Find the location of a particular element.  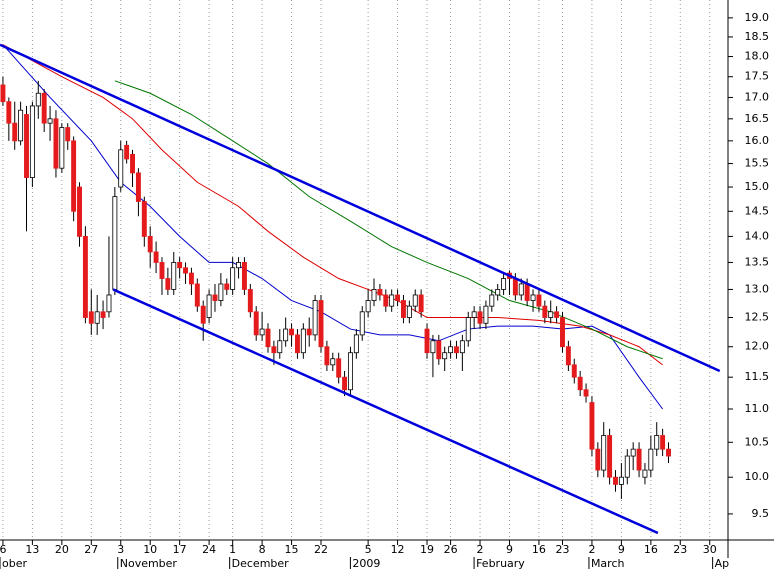

x-tick-label: 24 is located at coordinates (209, 549).